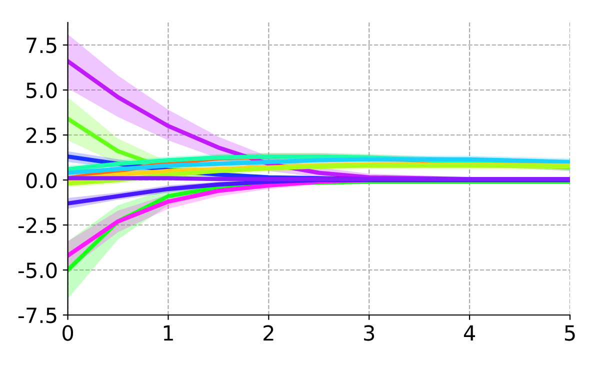  What do you see at coordinates (37, 225) in the screenshot?
I see `y-tick-label: -2.5` at bounding box center [37, 225].